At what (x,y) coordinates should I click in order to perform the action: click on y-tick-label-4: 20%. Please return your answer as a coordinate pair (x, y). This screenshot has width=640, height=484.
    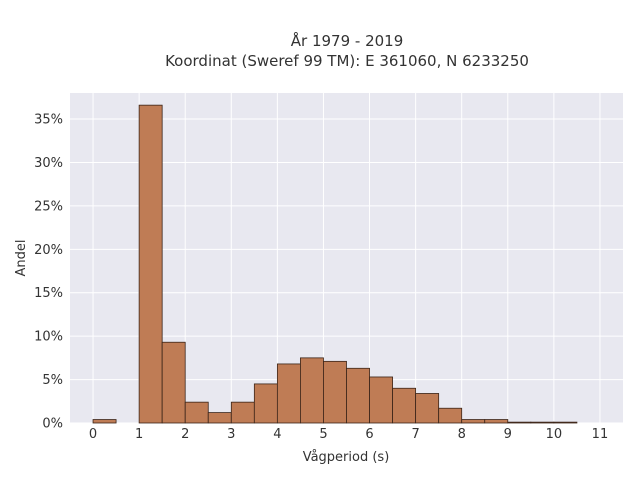
    Looking at the image, I should click on (48, 250).